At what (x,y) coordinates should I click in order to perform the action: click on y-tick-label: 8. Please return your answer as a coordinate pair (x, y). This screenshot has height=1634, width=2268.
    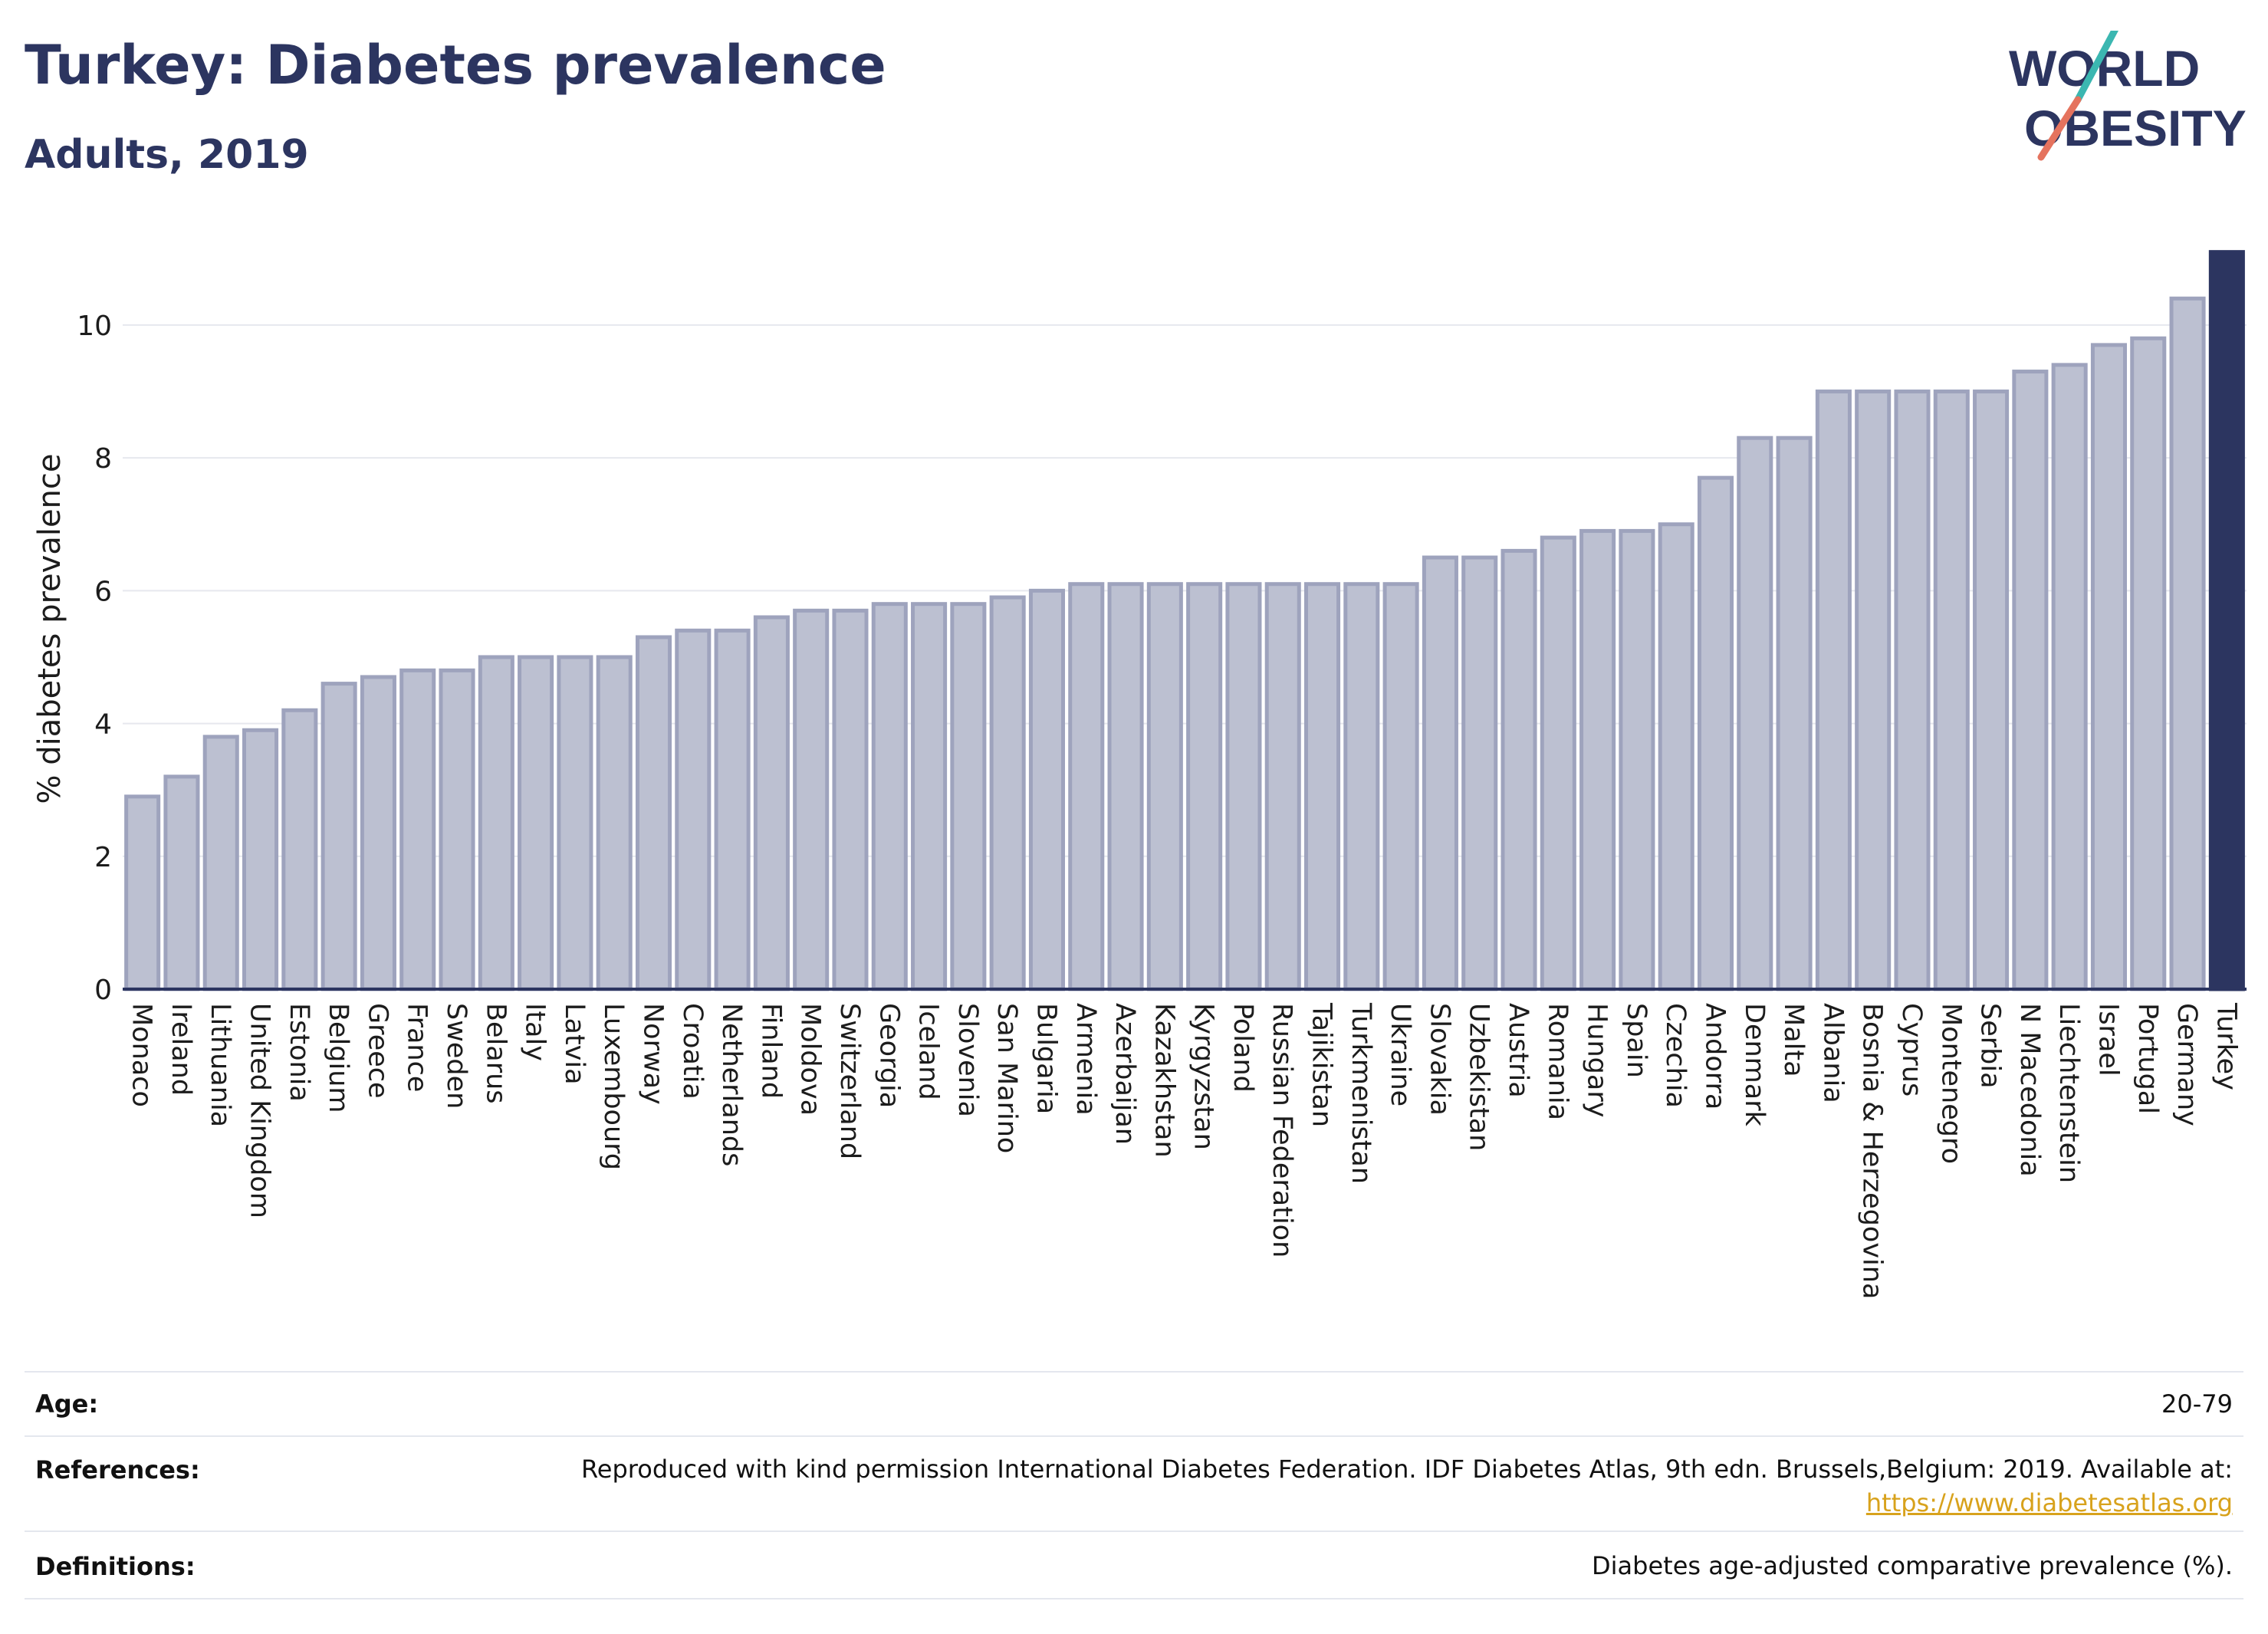
    Looking at the image, I should click on (103, 459).